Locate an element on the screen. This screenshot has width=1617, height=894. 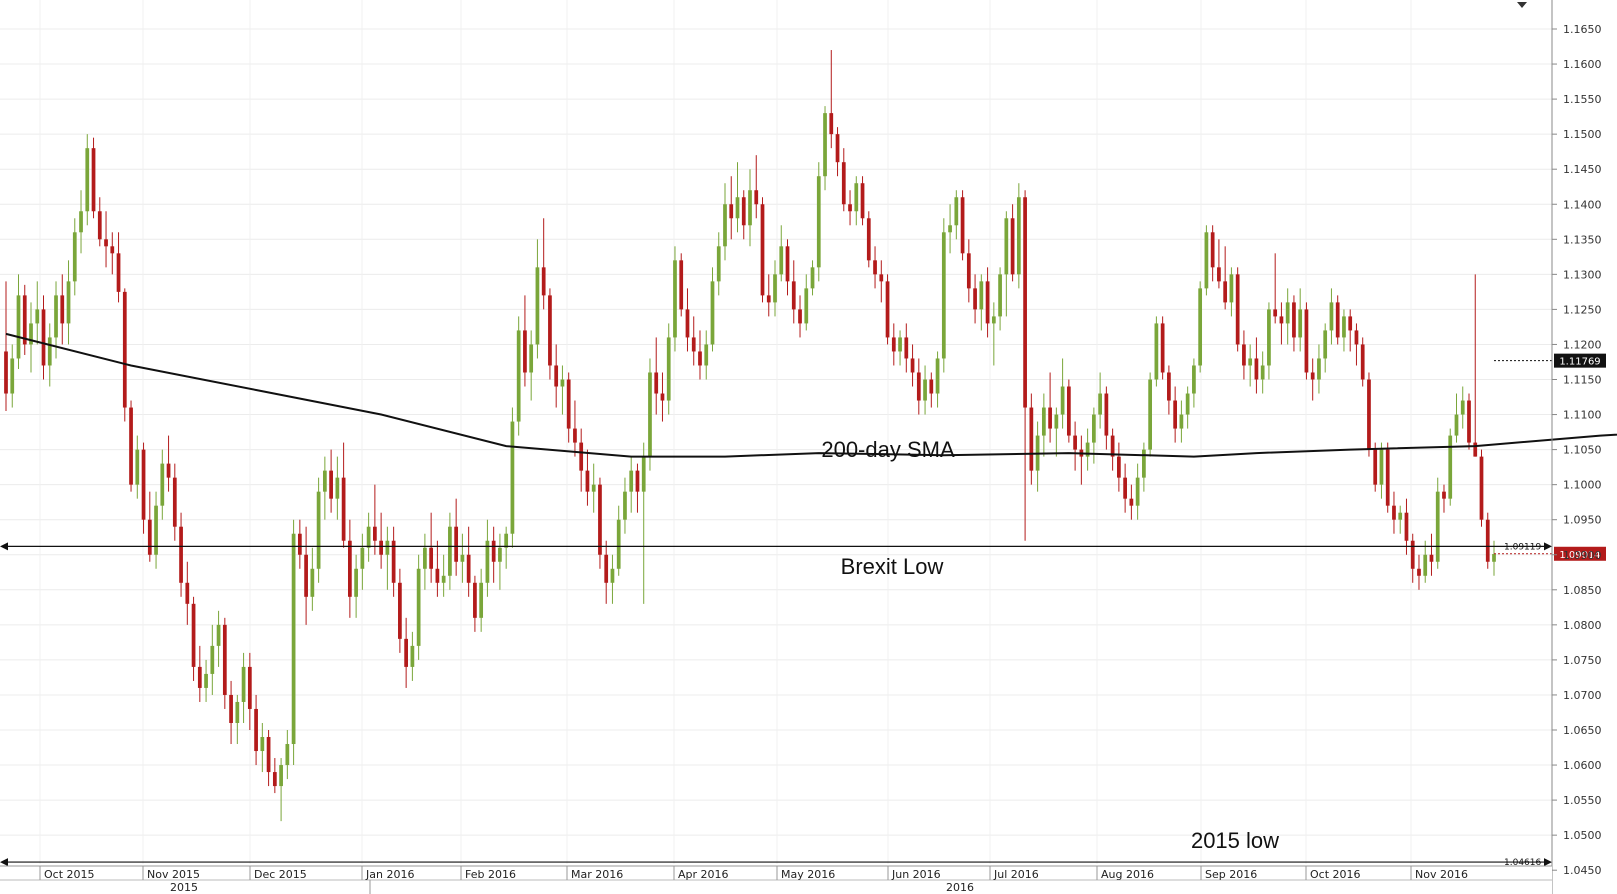
y-tick-label: 1.1350 is located at coordinates (1582, 239).